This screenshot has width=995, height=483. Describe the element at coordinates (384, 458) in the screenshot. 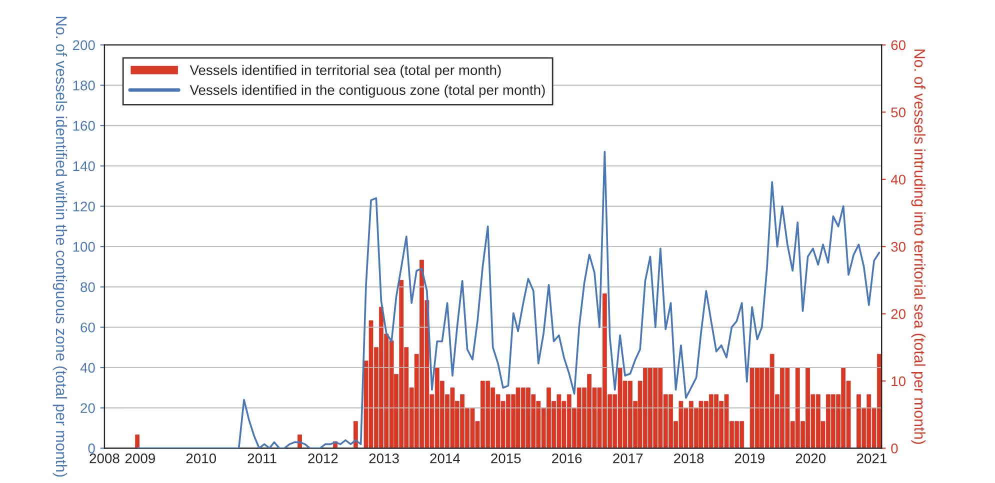

I see `x-tick-label: 2013` at that location.